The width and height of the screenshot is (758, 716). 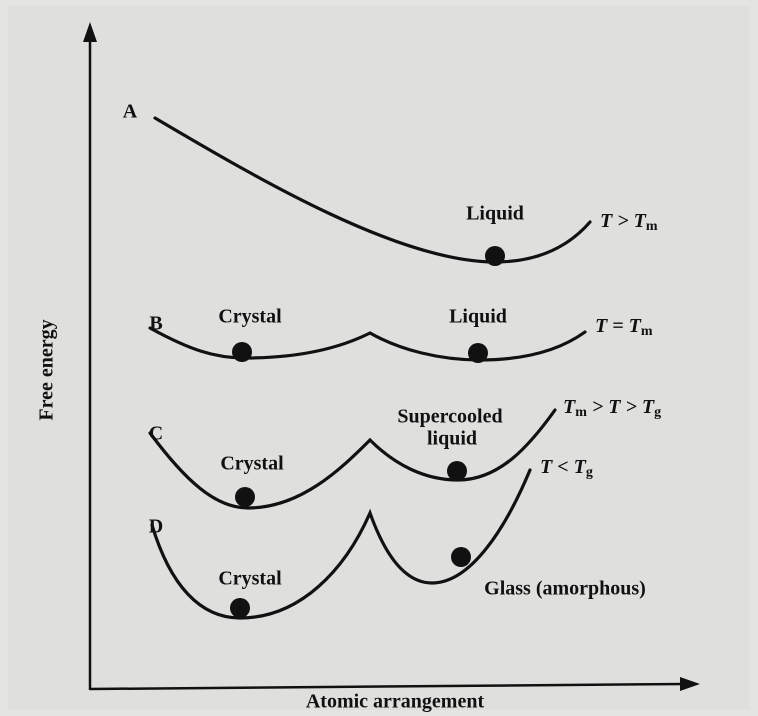 What do you see at coordinates (90, 32) in the screenshot?
I see `y-arrow` at bounding box center [90, 32].